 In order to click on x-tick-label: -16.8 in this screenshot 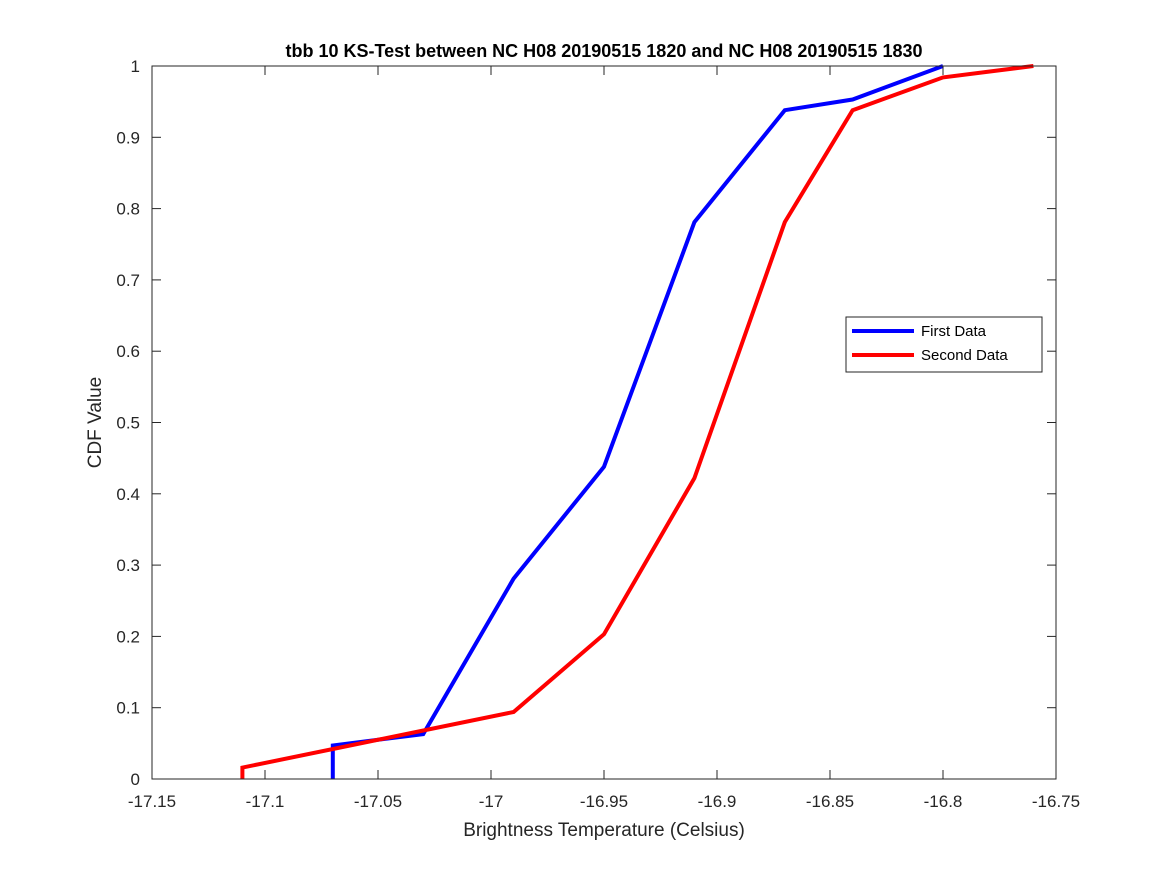, I will do `click(943, 801)`.